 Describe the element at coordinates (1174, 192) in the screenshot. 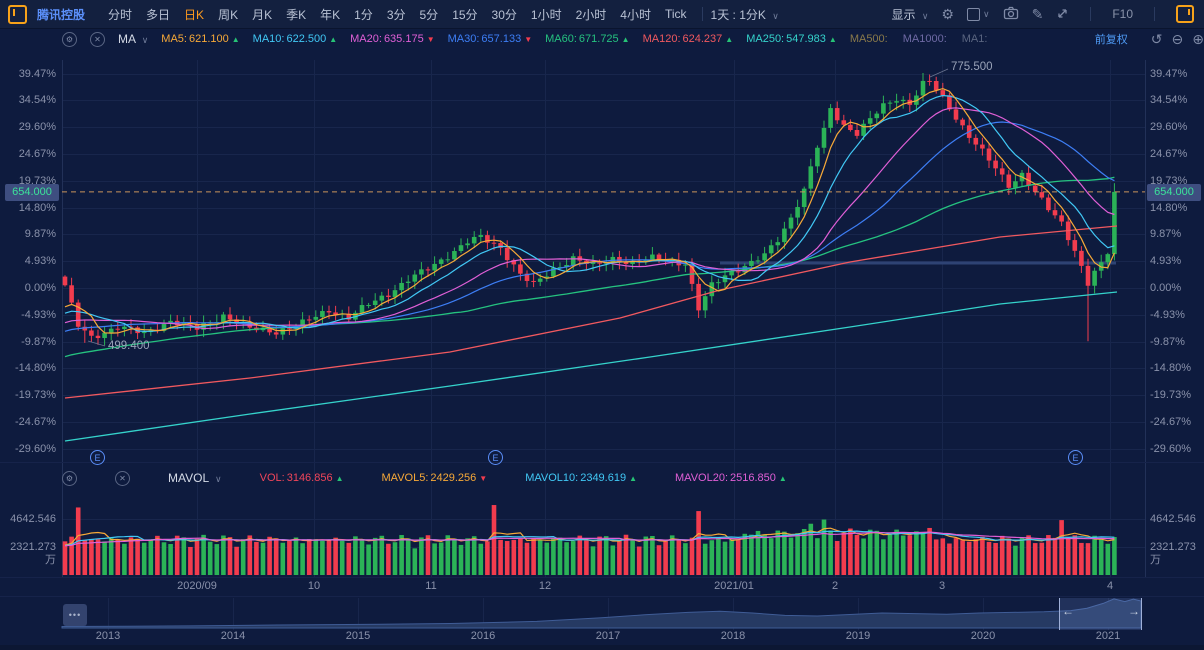

I see `current-price-badge-right: 654.000` at that location.